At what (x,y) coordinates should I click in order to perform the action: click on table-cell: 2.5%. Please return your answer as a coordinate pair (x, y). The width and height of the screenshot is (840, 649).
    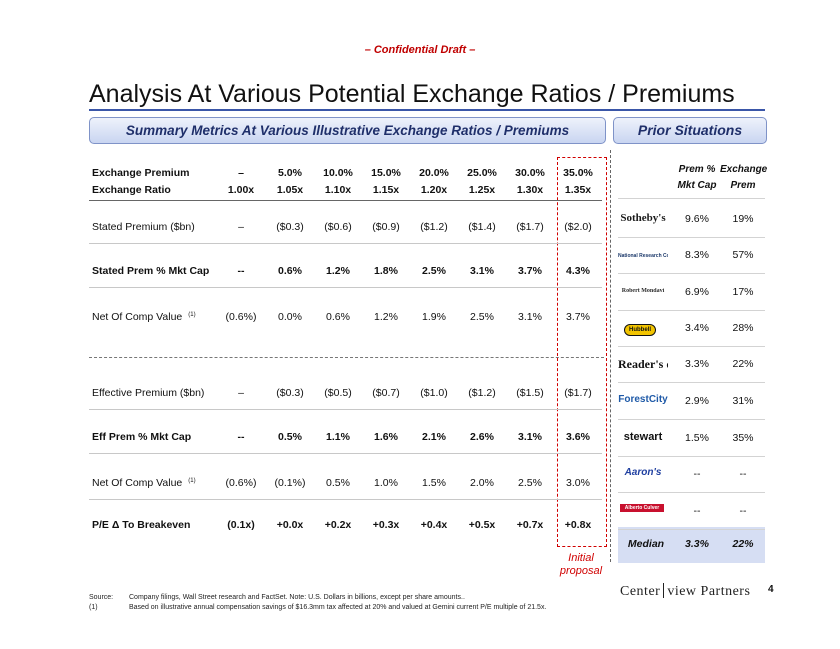
    Looking at the image, I should click on (530, 483).